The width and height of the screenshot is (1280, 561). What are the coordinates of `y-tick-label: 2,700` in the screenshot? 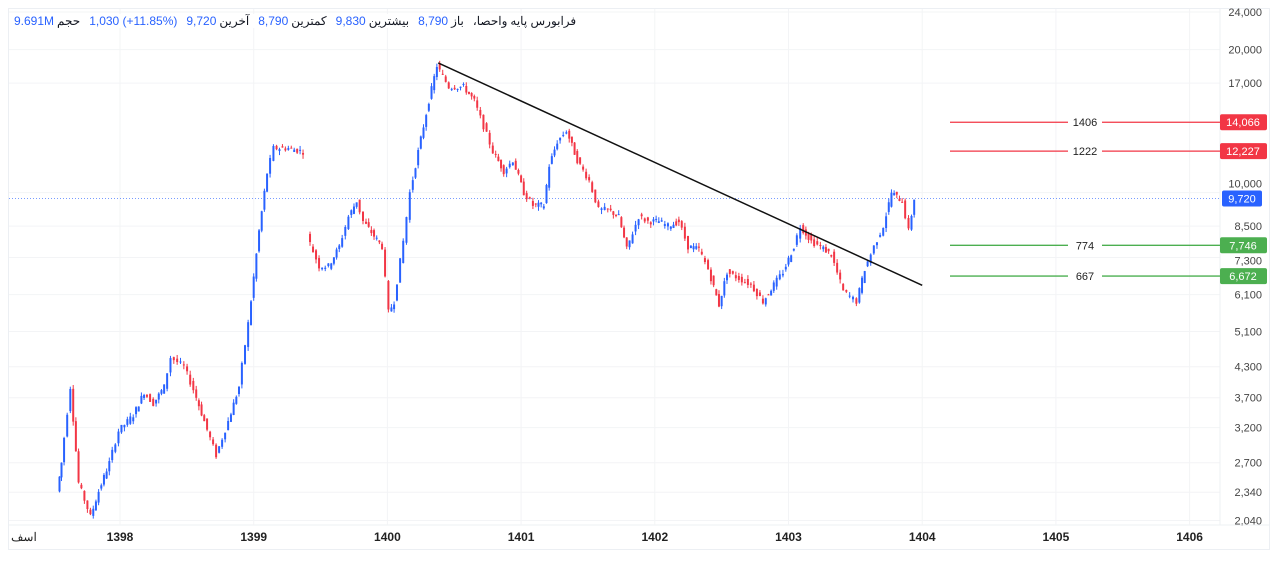 It's located at (1248, 464).